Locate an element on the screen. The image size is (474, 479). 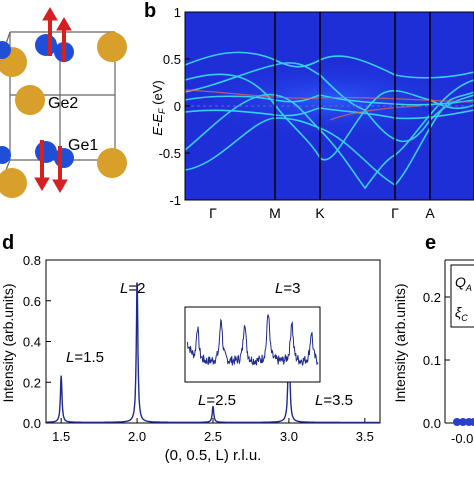
y-tick-label: -0.5 is located at coordinates (170, 153).